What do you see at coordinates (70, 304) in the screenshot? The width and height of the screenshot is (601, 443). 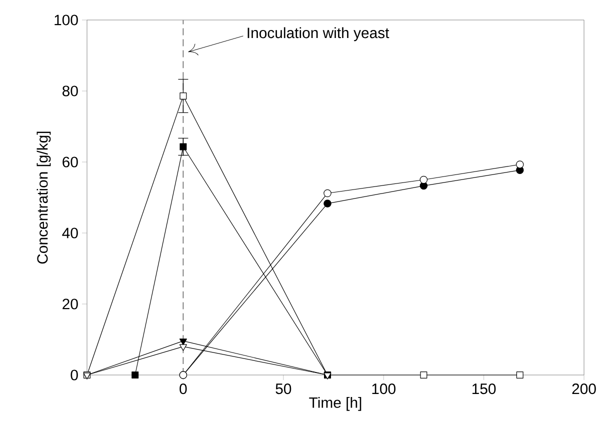 I see `y-tick-label: 20` at bounding box center [70, 304].